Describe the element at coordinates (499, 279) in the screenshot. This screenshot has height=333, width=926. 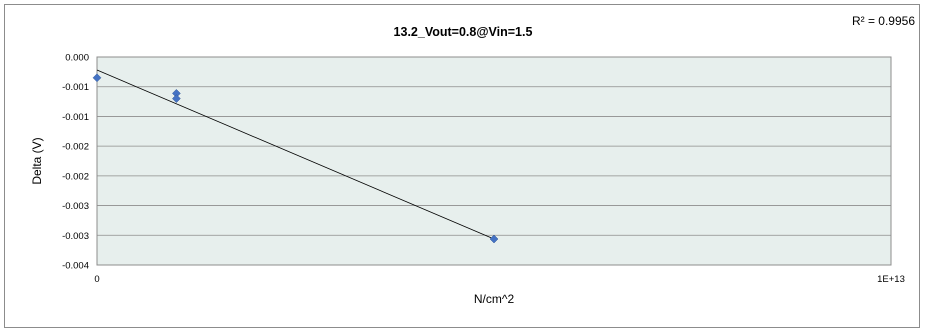
I see `x-axis-ticks: 0 1E+13` at that location.